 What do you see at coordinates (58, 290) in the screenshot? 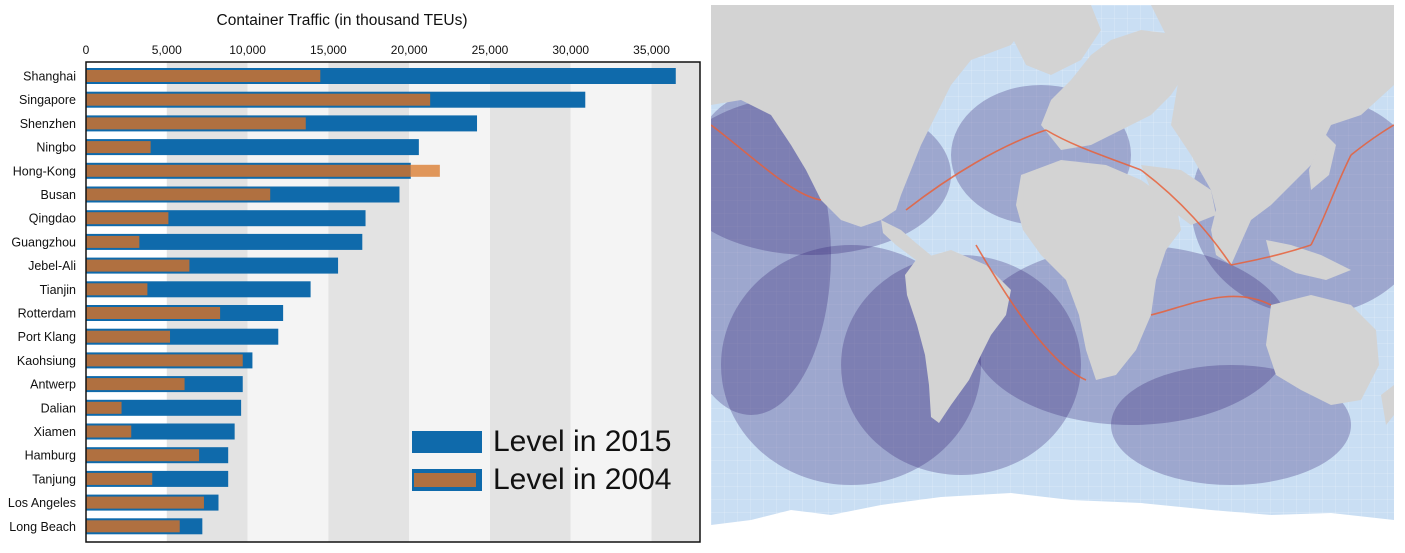
I see `category-label: Tianjin` at bounding box center [58, 290].